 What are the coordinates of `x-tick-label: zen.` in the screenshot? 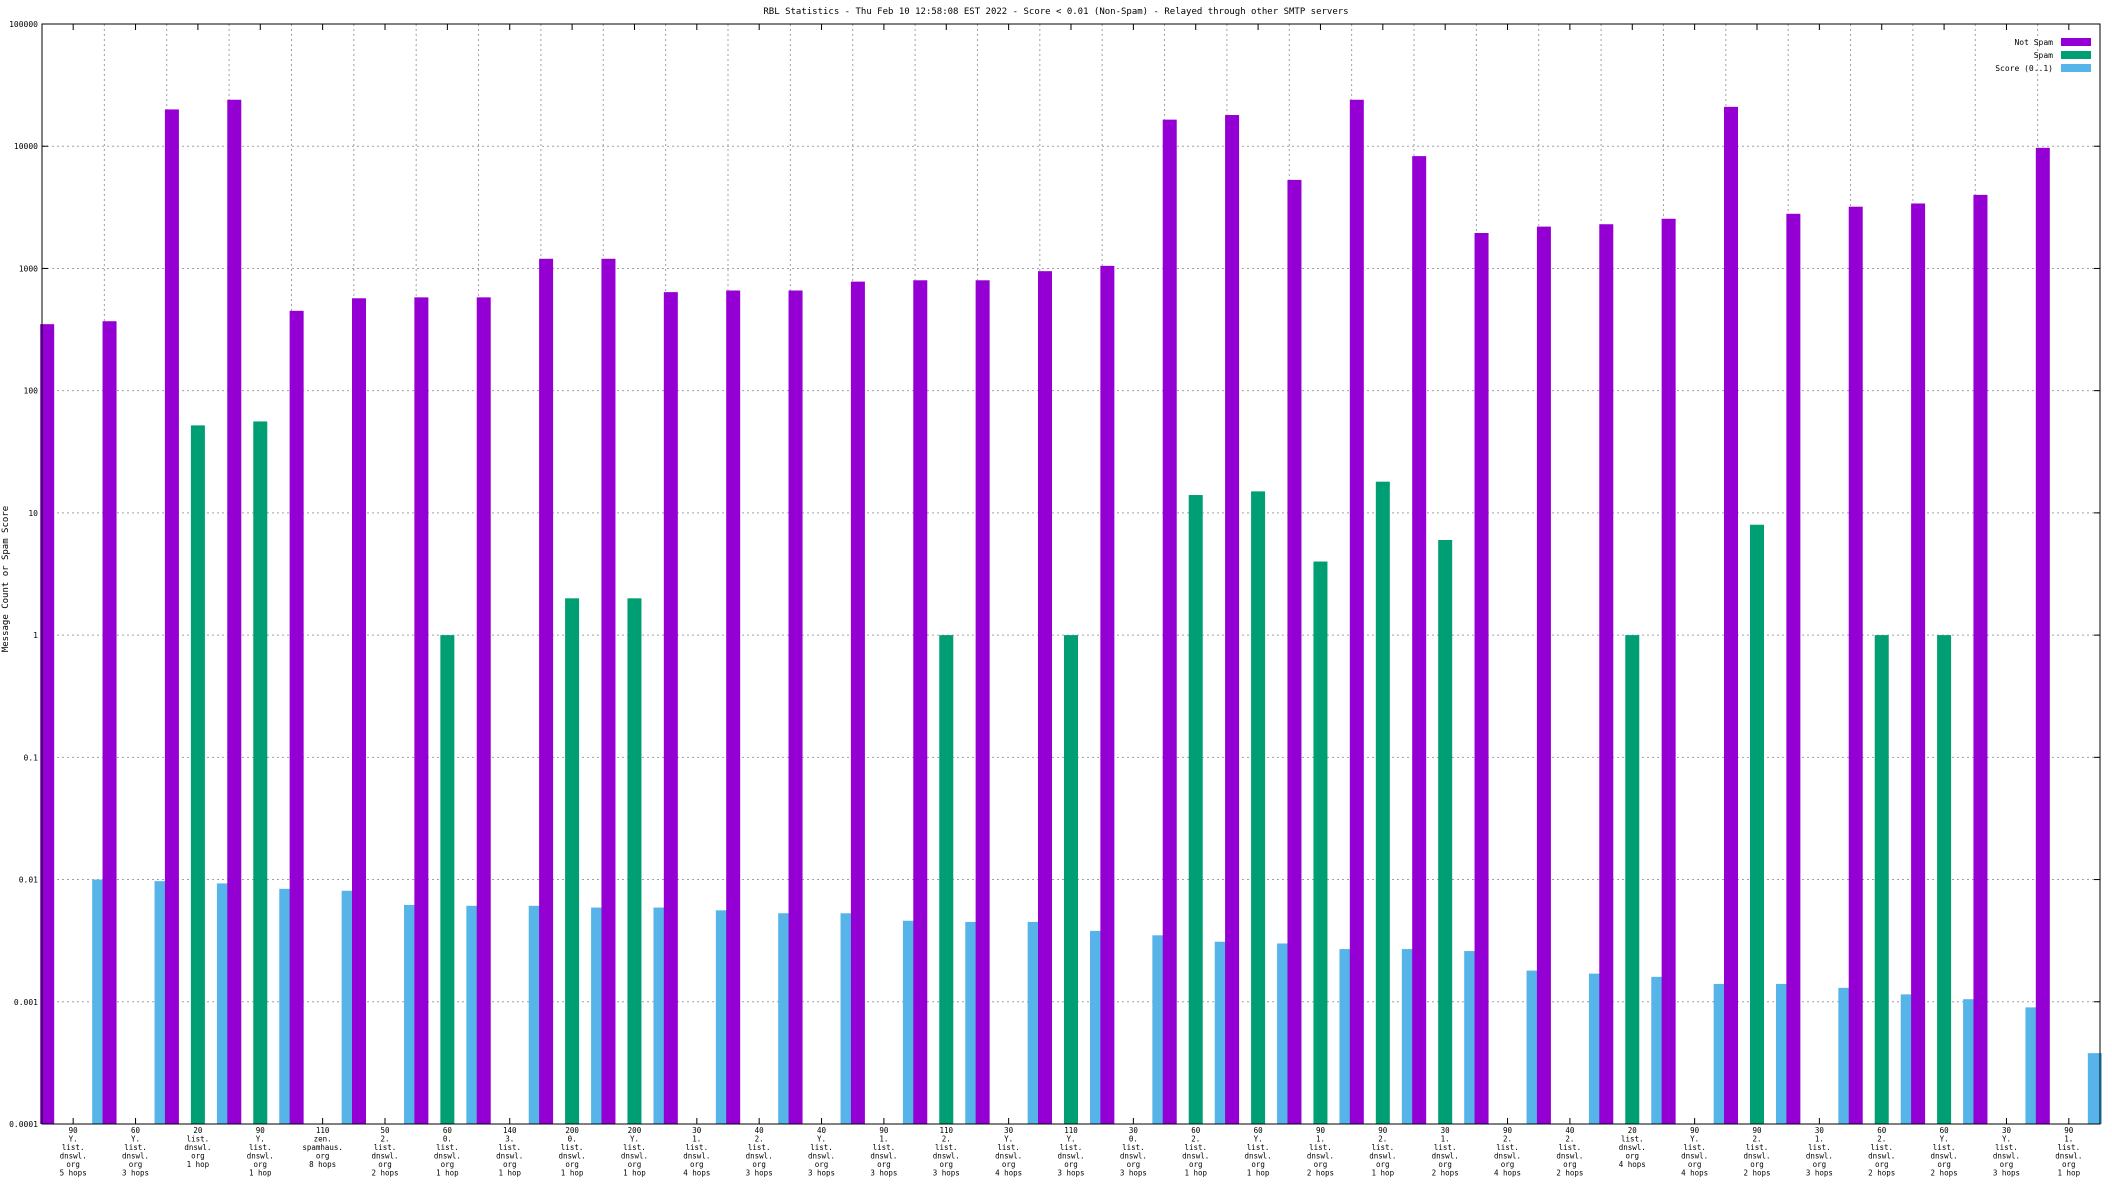 It's located at (323, 1139).